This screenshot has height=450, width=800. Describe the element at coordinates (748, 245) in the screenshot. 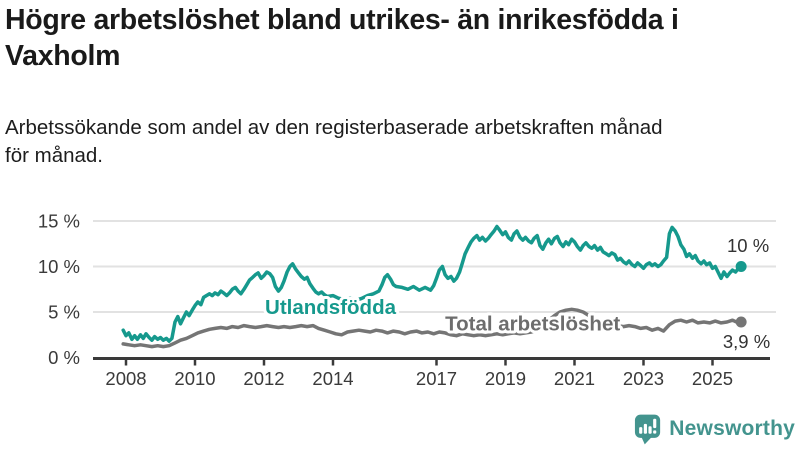

I see `end-value-label-utlandsfodda: 10 %` at that location.